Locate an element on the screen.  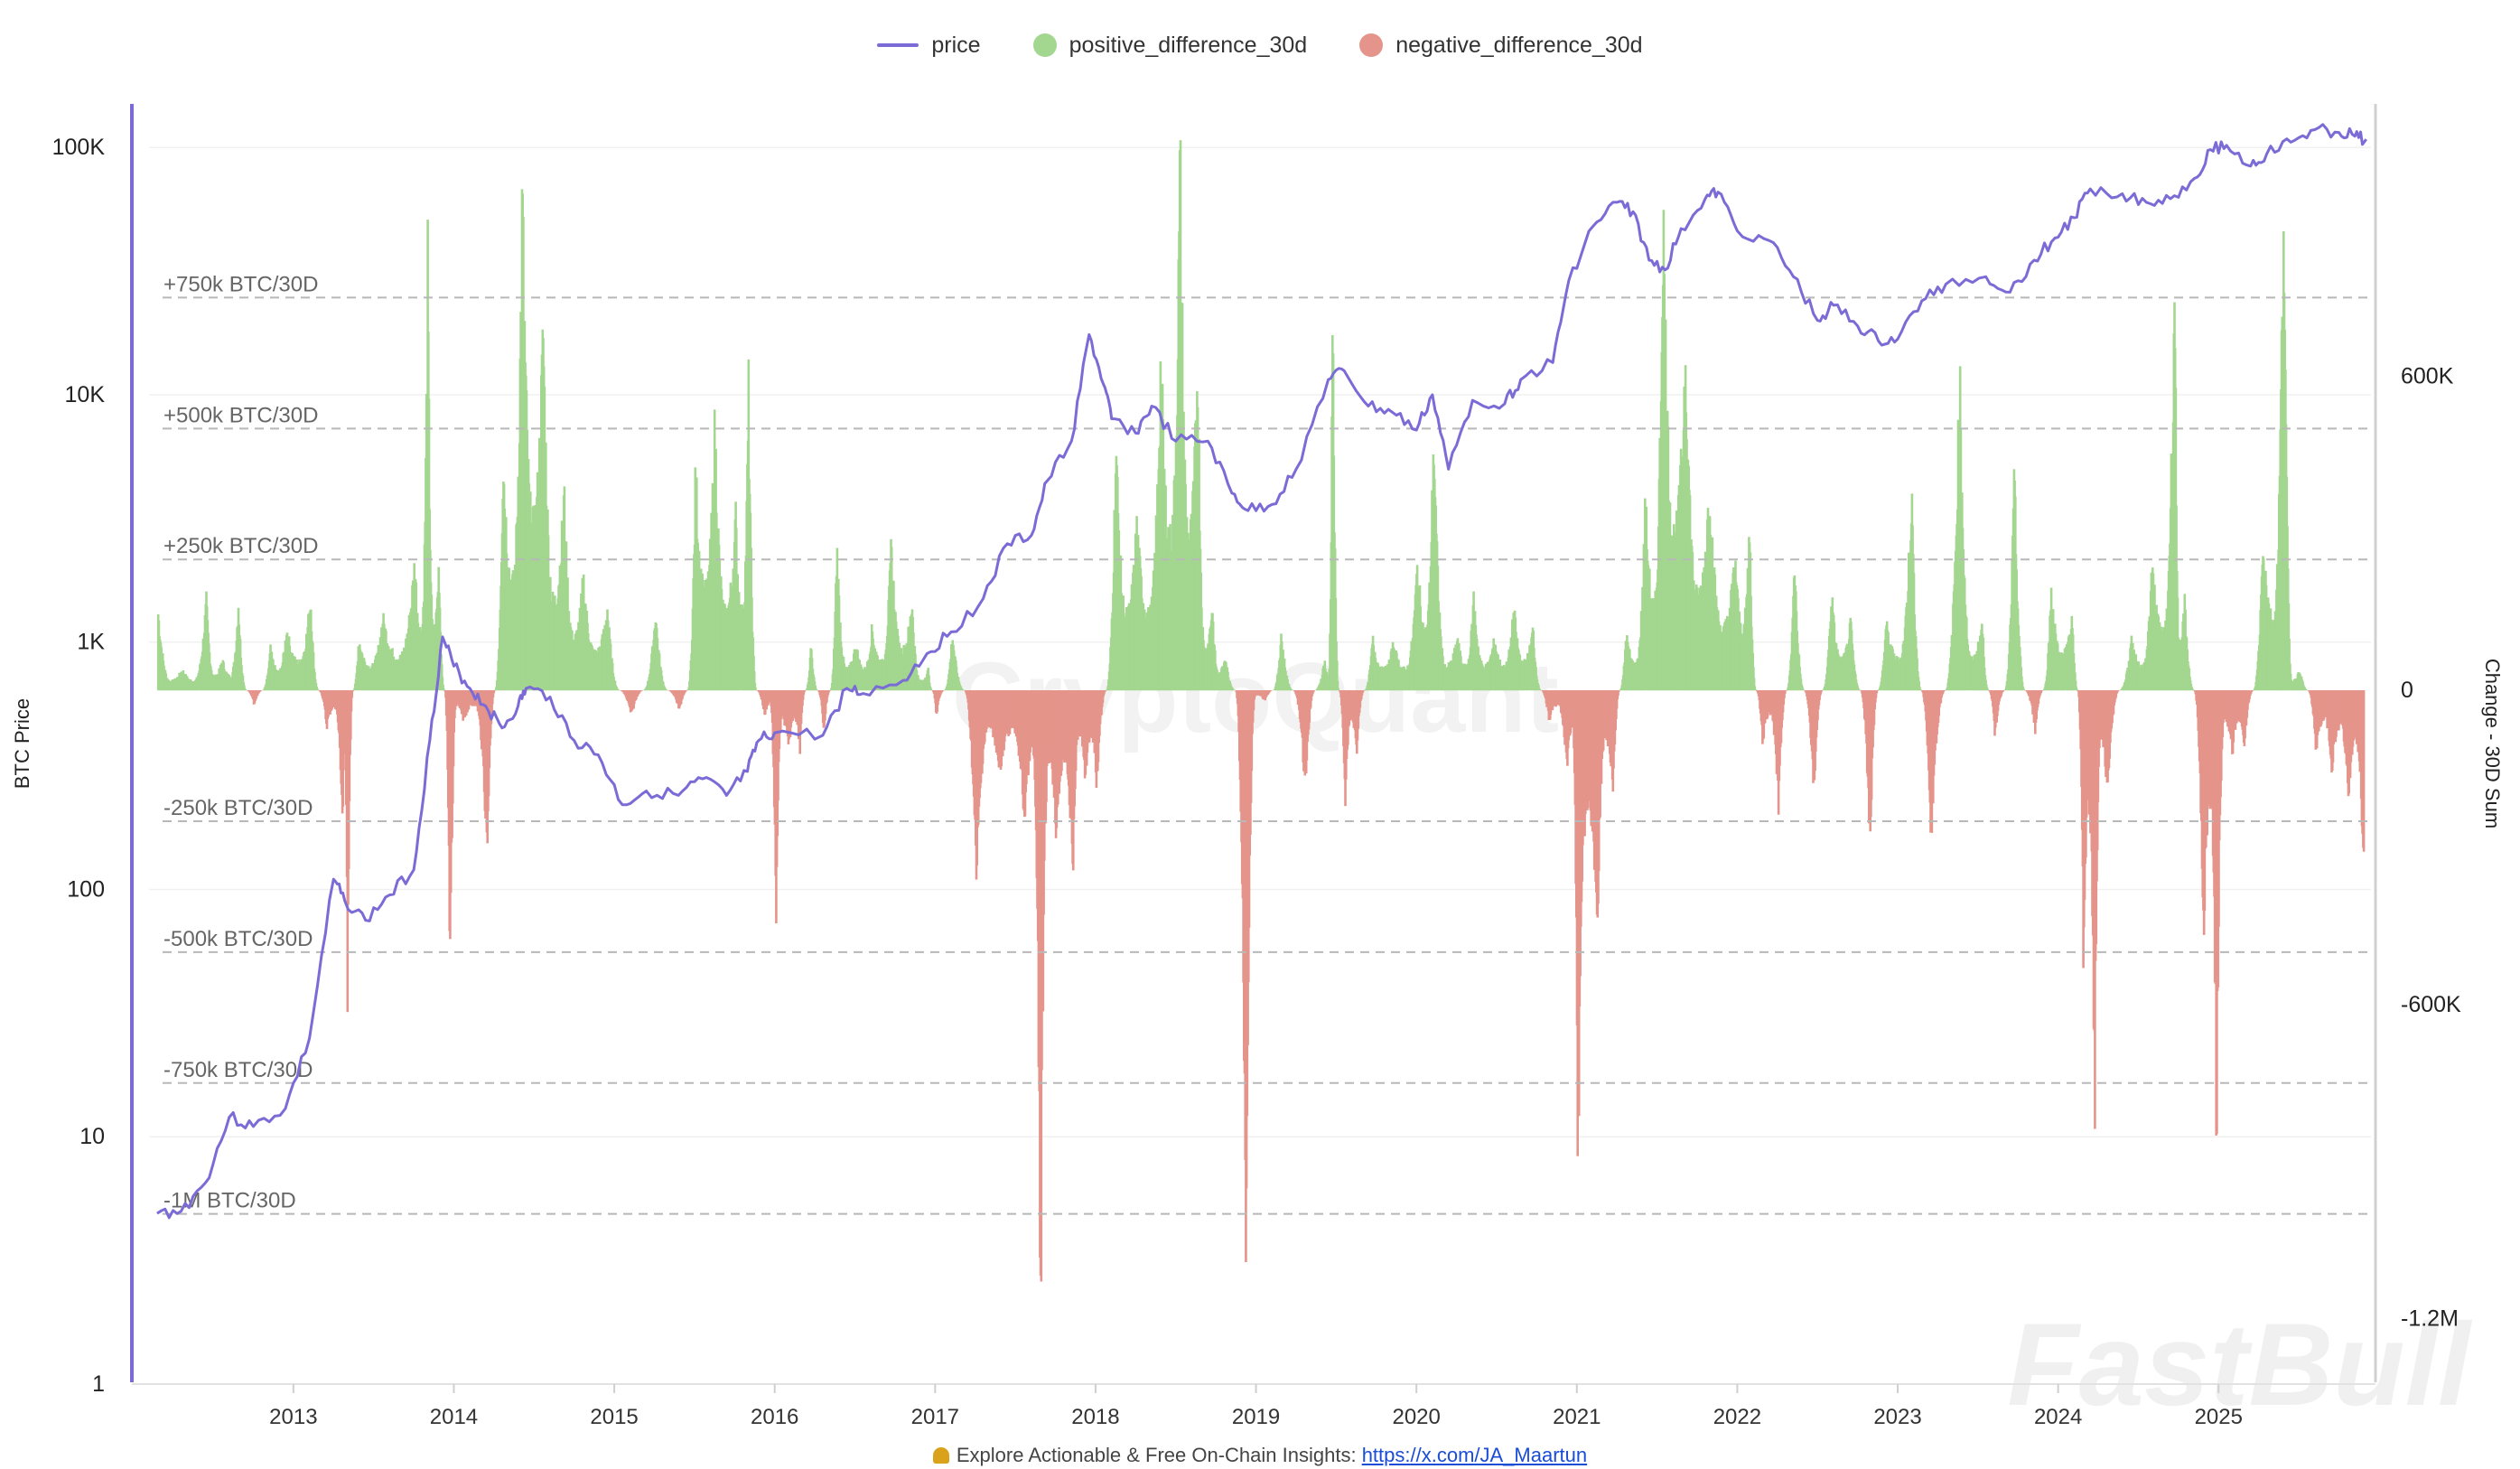
footer-link: https://x.com/JA_Maartun is located at coordinates (1474, 1455).